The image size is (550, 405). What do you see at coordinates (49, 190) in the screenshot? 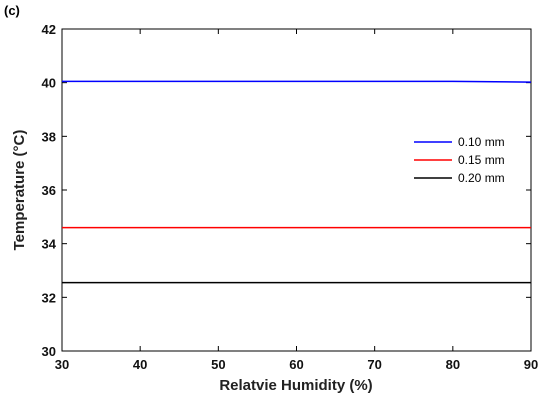
I see `y-tick-label: 36` at bounding box center [49, 190].